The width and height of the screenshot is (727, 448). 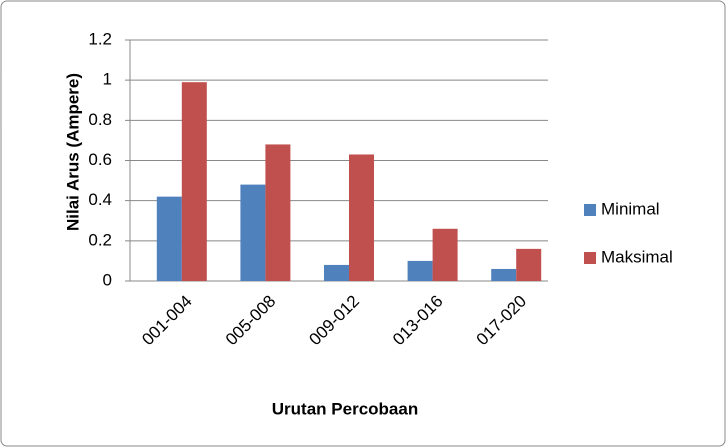 What do you see at coordinates (100, 38) in the screenshot?
I see `y-tick-label: 1.2` at bounding box center [100, 38].